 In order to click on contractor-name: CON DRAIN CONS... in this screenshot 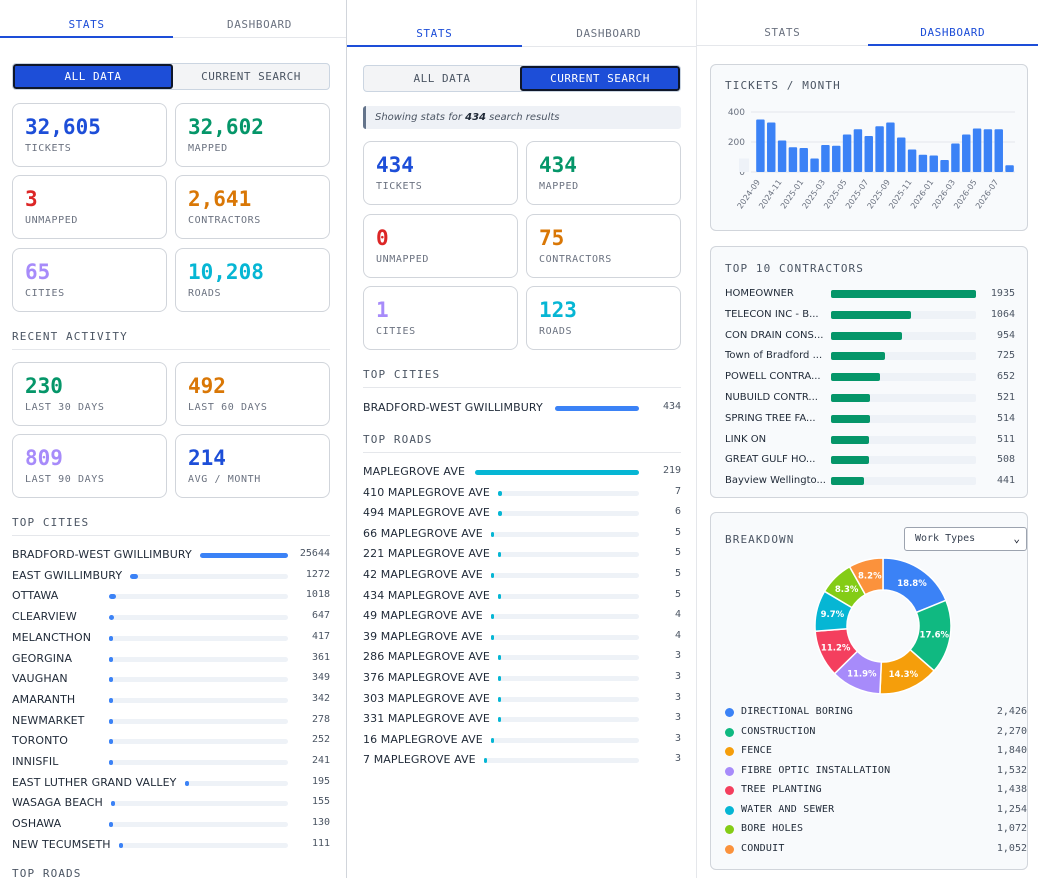, I will do `click(774, 335)`.